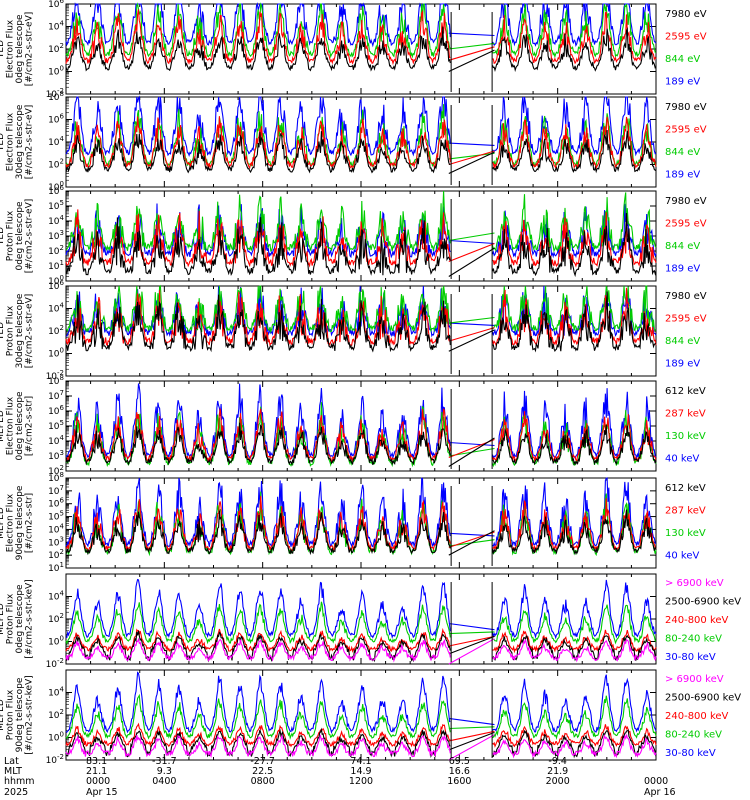 The height and width of the screenshot is (800, 750). I want to click on x-col-lat: 83.1, so click(96, 761).